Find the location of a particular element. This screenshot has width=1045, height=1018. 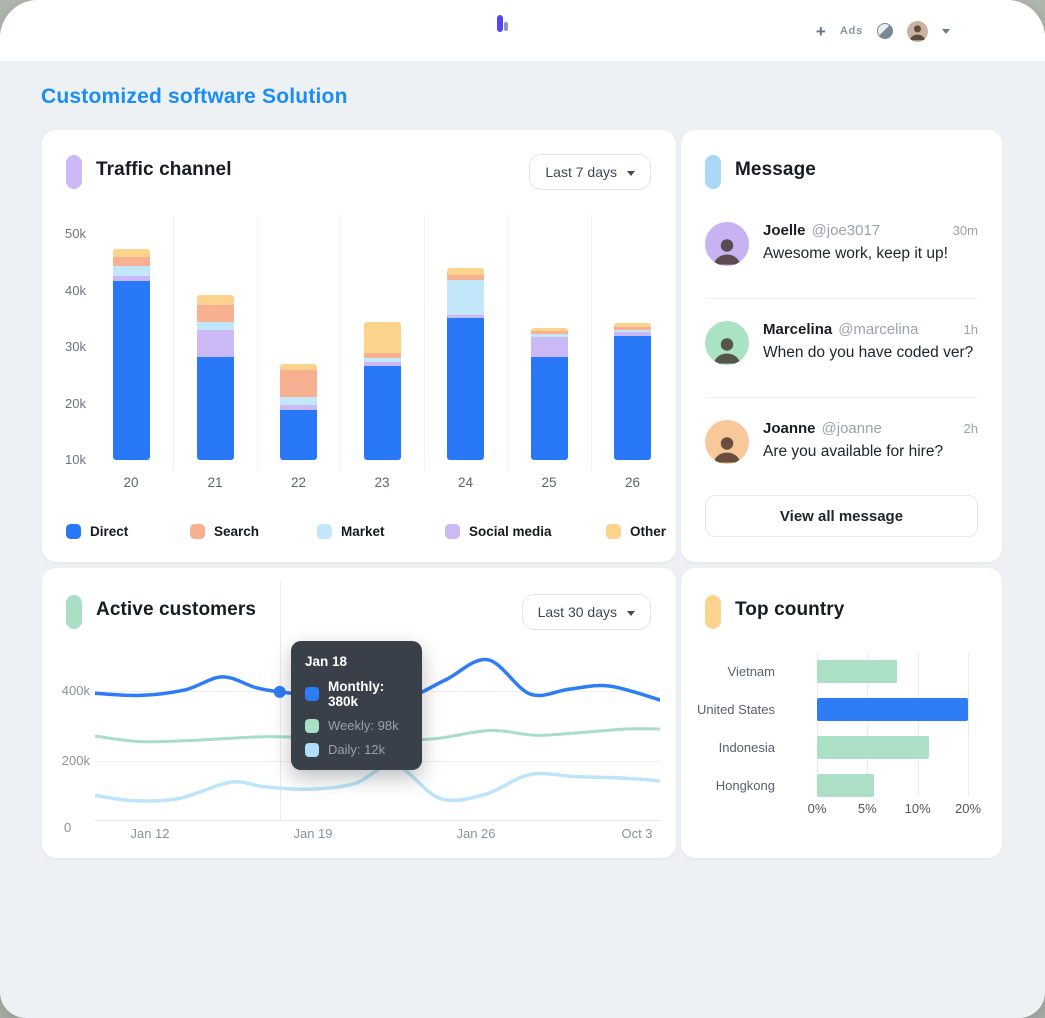

traffic-card-title: Traffic channel is located at coordinates (164, 169).